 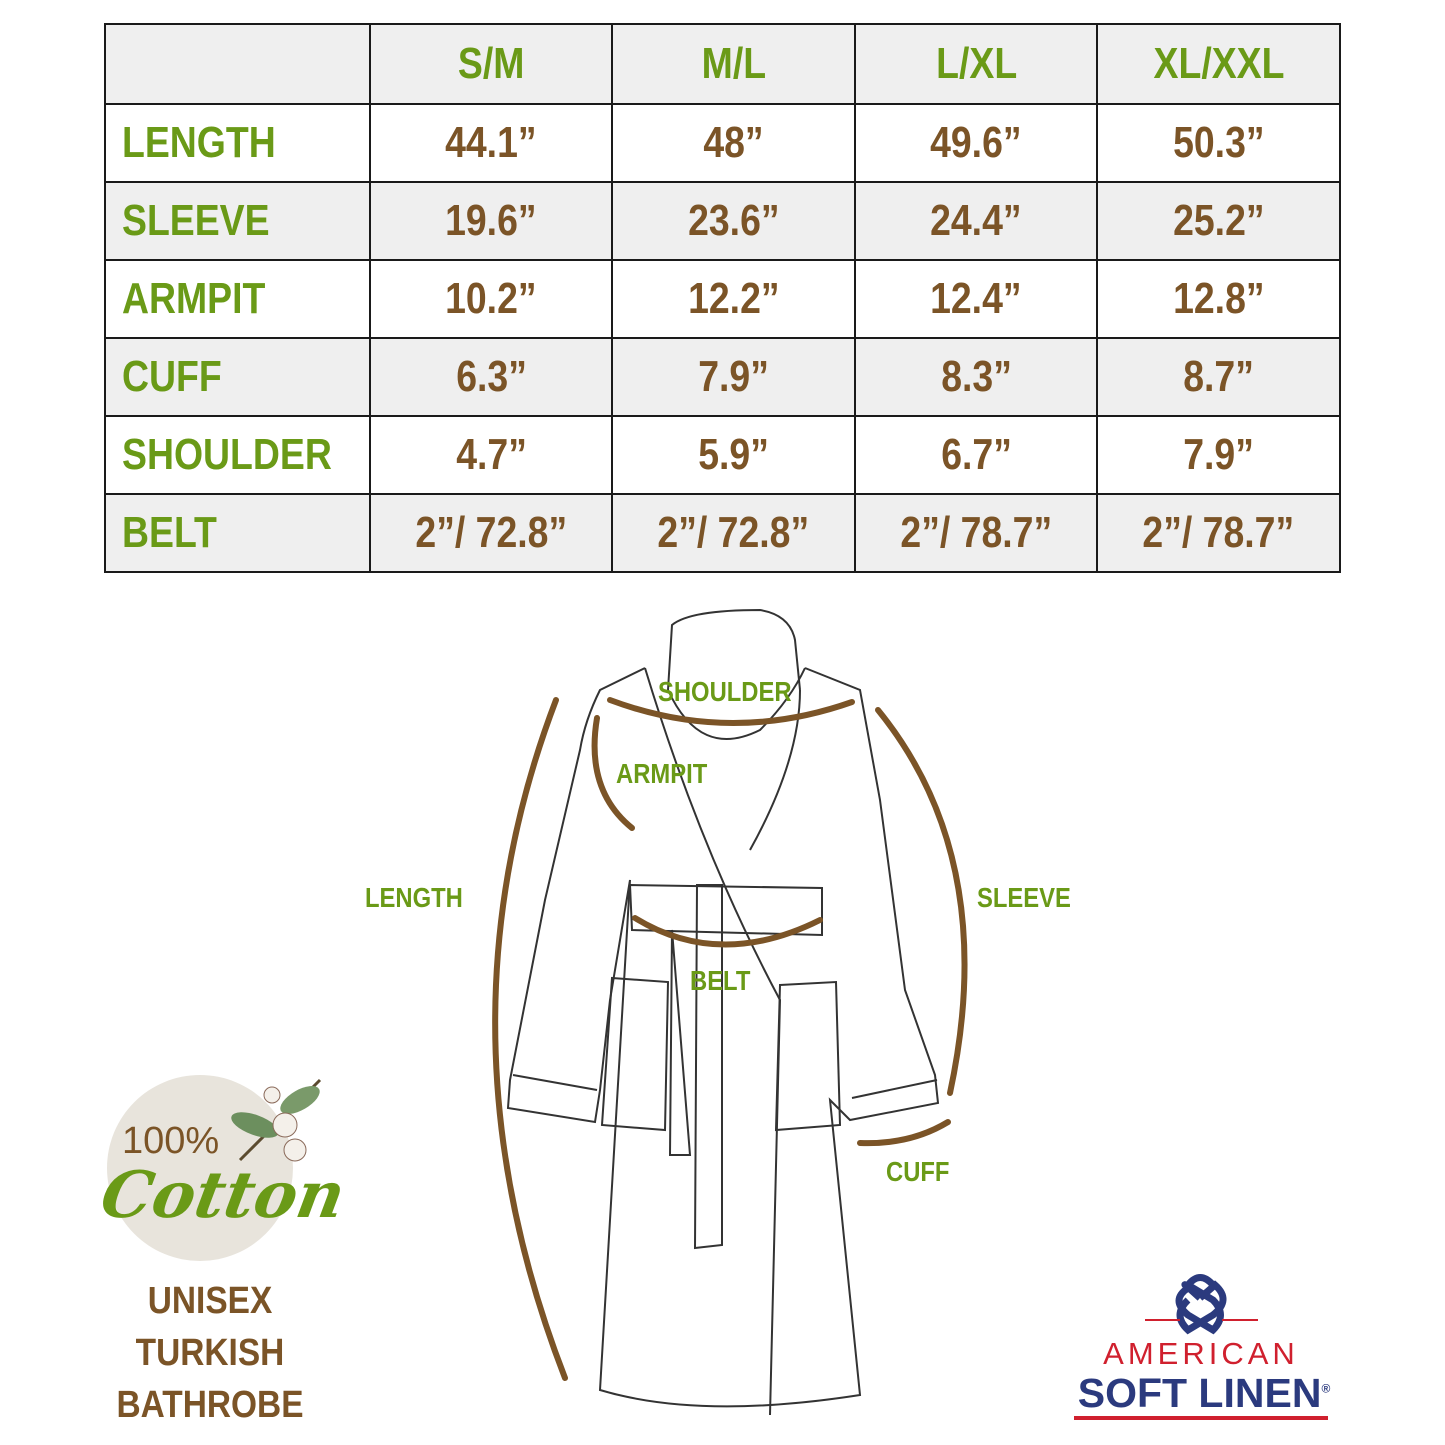 What do you see at coordinates (237, 455) in the screenshot?
I see `row-label: SHOULDER` at bounding box center [237, 455].